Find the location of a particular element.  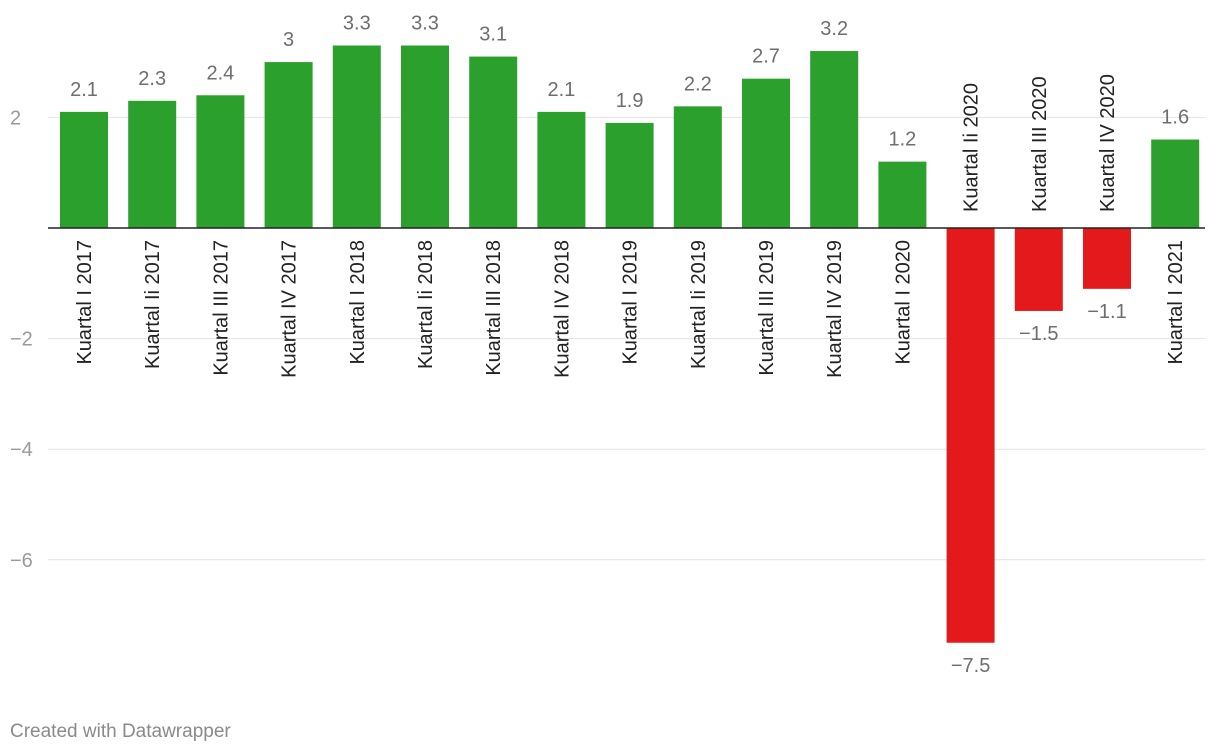

category-label: Kuartal Ii 2019 is located at coordinates (699, 304).